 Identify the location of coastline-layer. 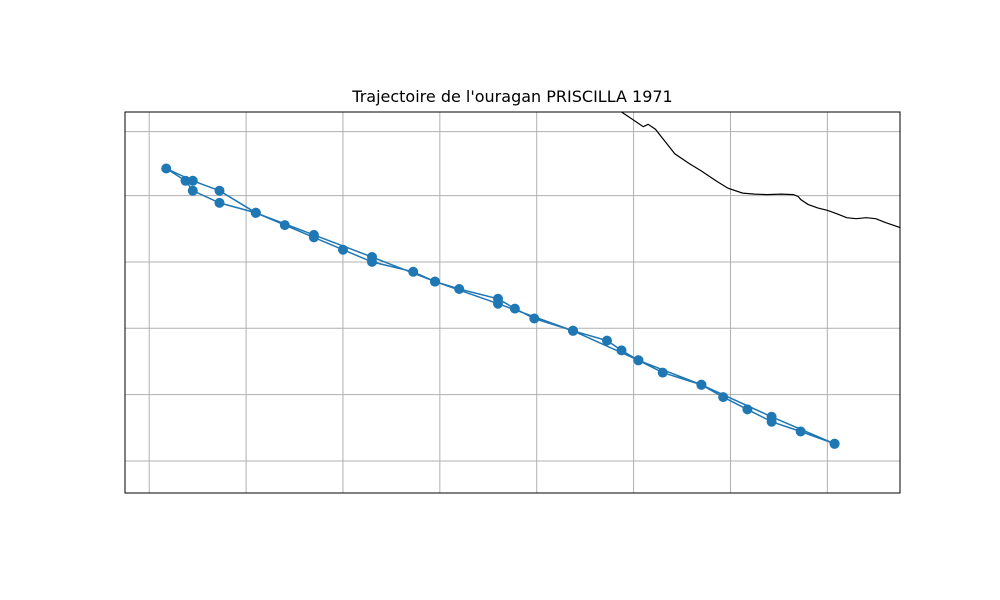
(760, 170).